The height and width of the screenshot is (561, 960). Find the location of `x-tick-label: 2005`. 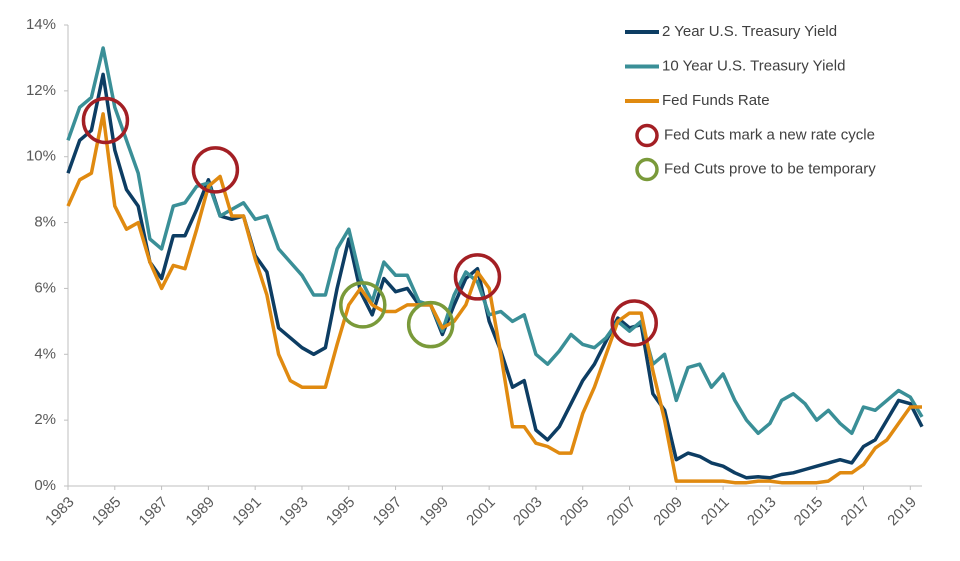

x-tick-label: 2005 is located at coordinates (575, 512).